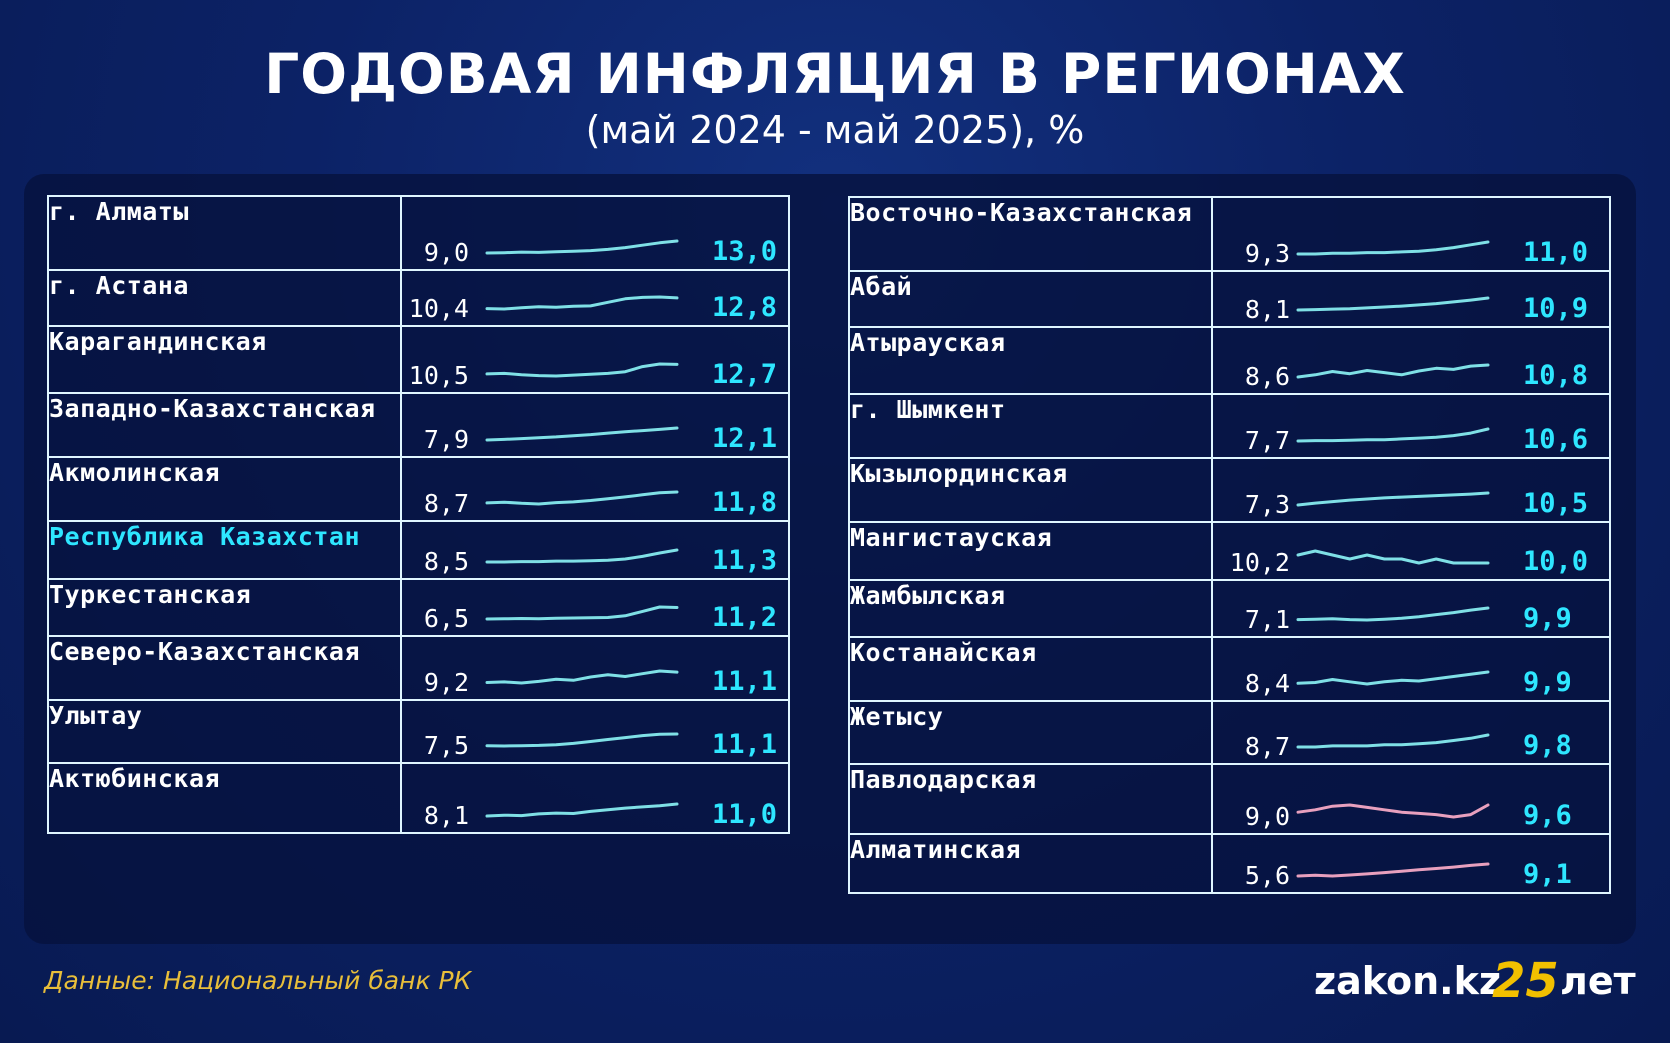 The width and height of the screenshot is (1670, 1043). What do you see at coordinates (595, 359) in the screenshot?
I see `trend-cell: 10,5 12,7` at bounding box center [595, 359].